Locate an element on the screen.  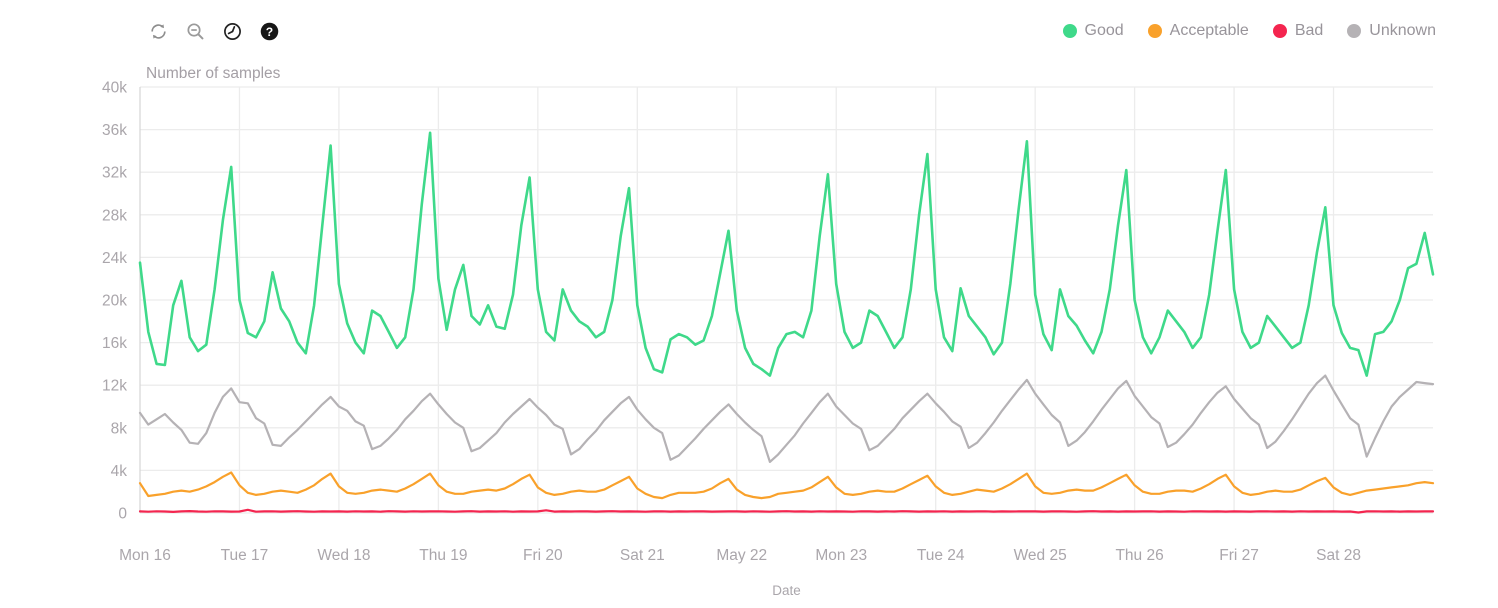
refresh-button is located at coordinates (158, 31).